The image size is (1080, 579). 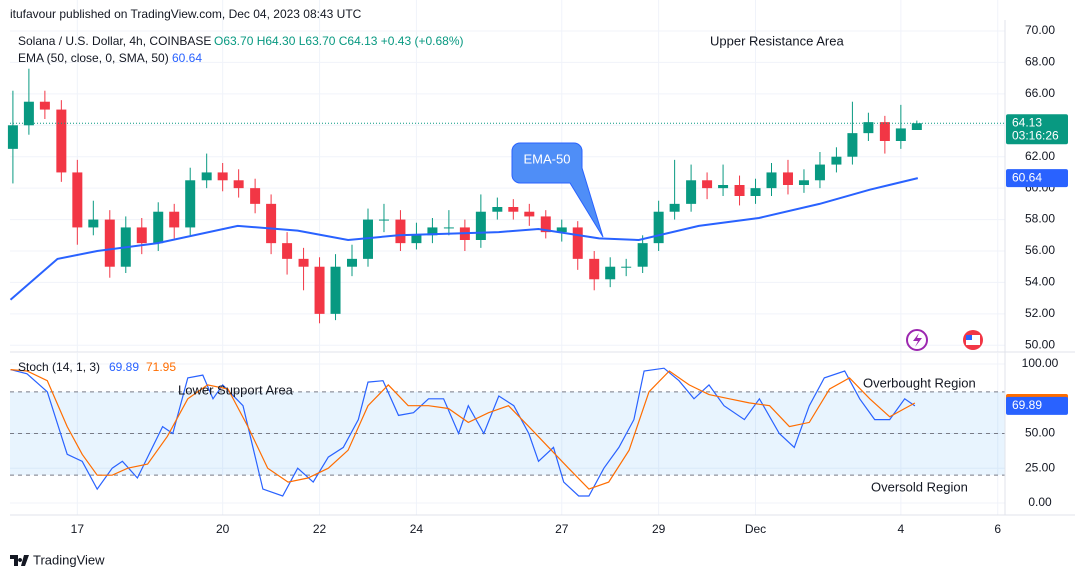 What do you see at coordinates (997, 529) in the screenshot?
I see `x-tick-label: 6` at bounding box center [997, 529].